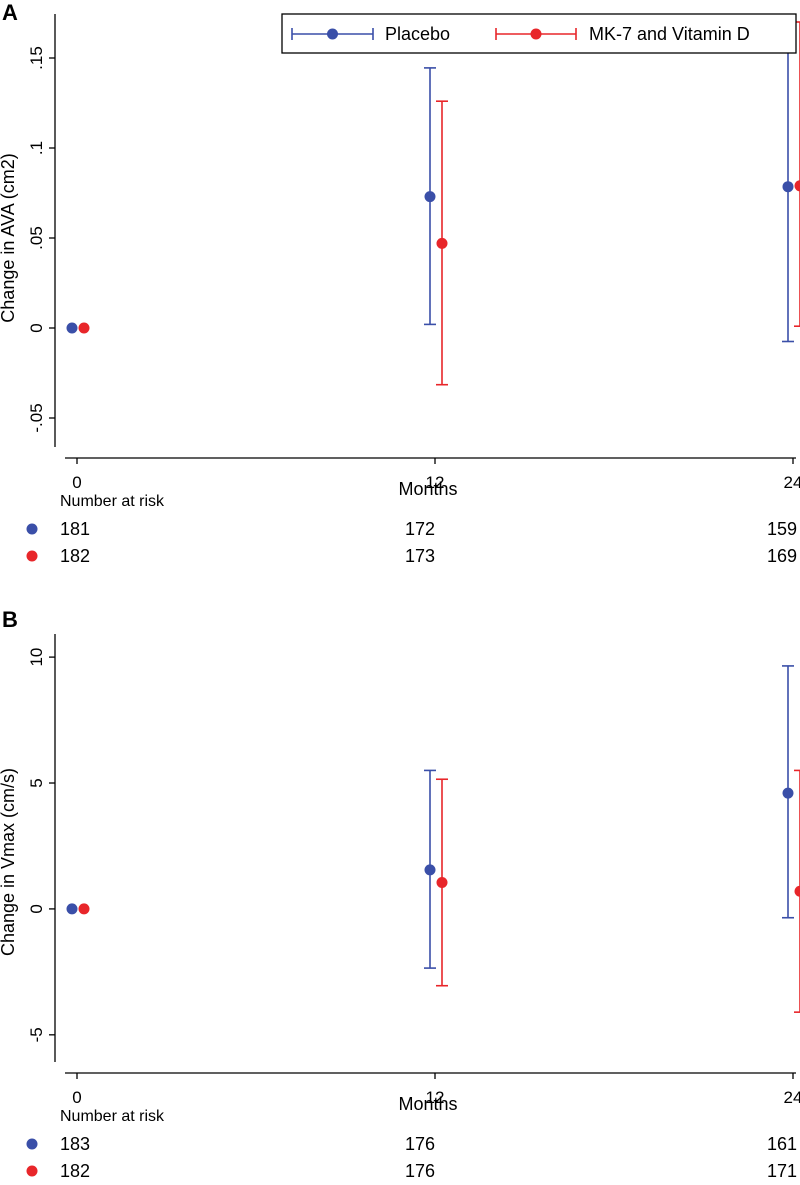 This screenshot has height=1185, width=800. I want to click on legend: Placebo MK-7 and Vitamin D, so click(539, 33).